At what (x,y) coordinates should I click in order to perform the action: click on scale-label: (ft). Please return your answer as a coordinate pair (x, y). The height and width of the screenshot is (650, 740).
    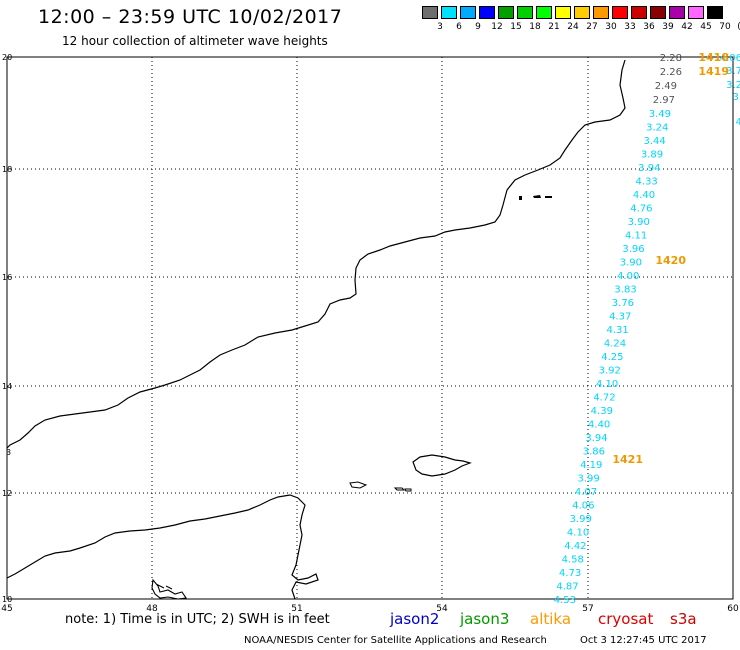
    Looking at the image, I should click on (737, 27).